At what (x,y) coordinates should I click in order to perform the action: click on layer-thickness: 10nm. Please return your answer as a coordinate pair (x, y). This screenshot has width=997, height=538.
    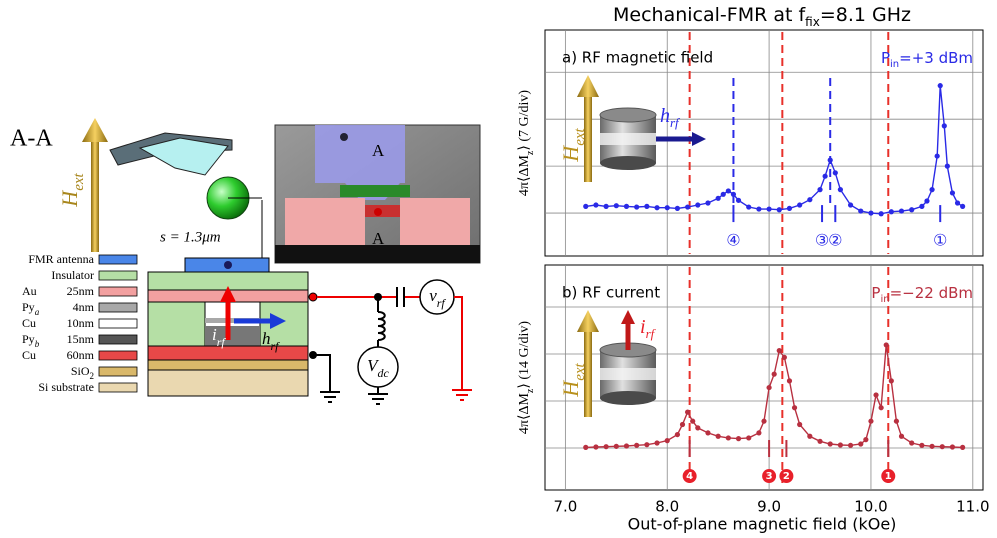
    Looking at the image, I should click on (81, 323).